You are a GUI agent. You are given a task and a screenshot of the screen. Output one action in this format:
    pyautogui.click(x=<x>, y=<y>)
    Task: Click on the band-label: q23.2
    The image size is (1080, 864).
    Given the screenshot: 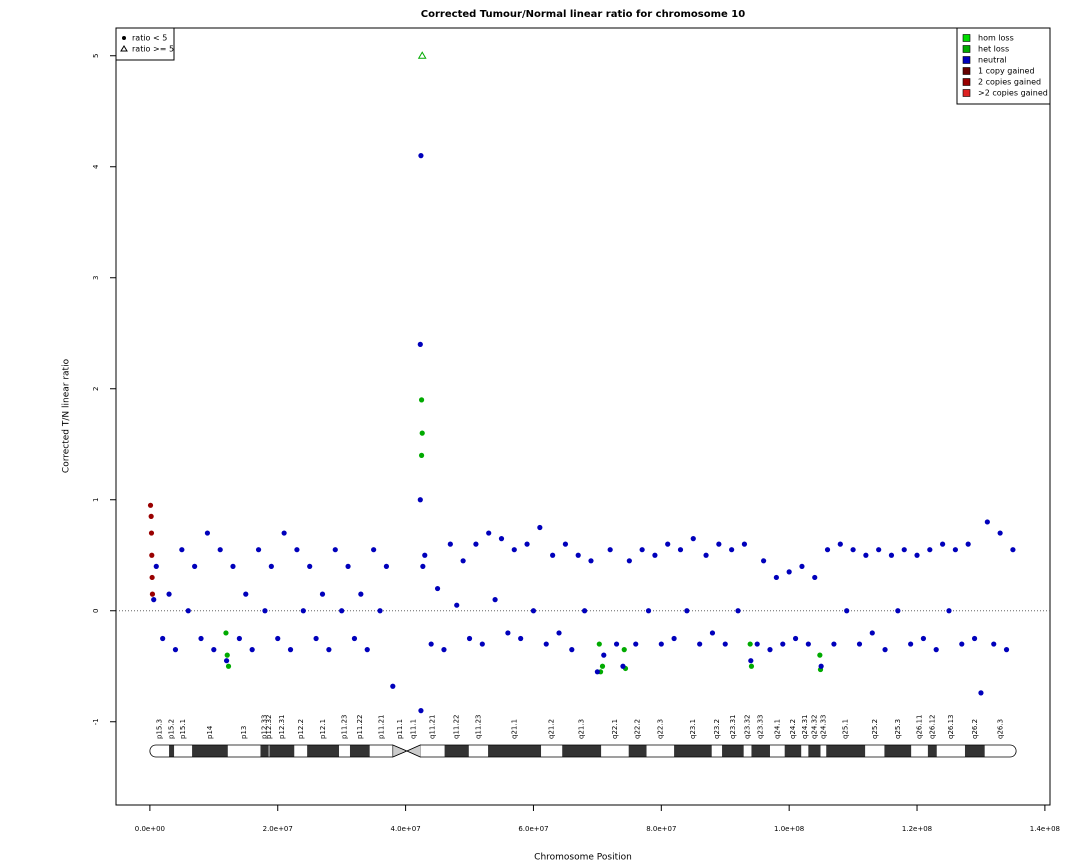 What is the action you would take?
    pyautogui.click(x=717, y=729)
    